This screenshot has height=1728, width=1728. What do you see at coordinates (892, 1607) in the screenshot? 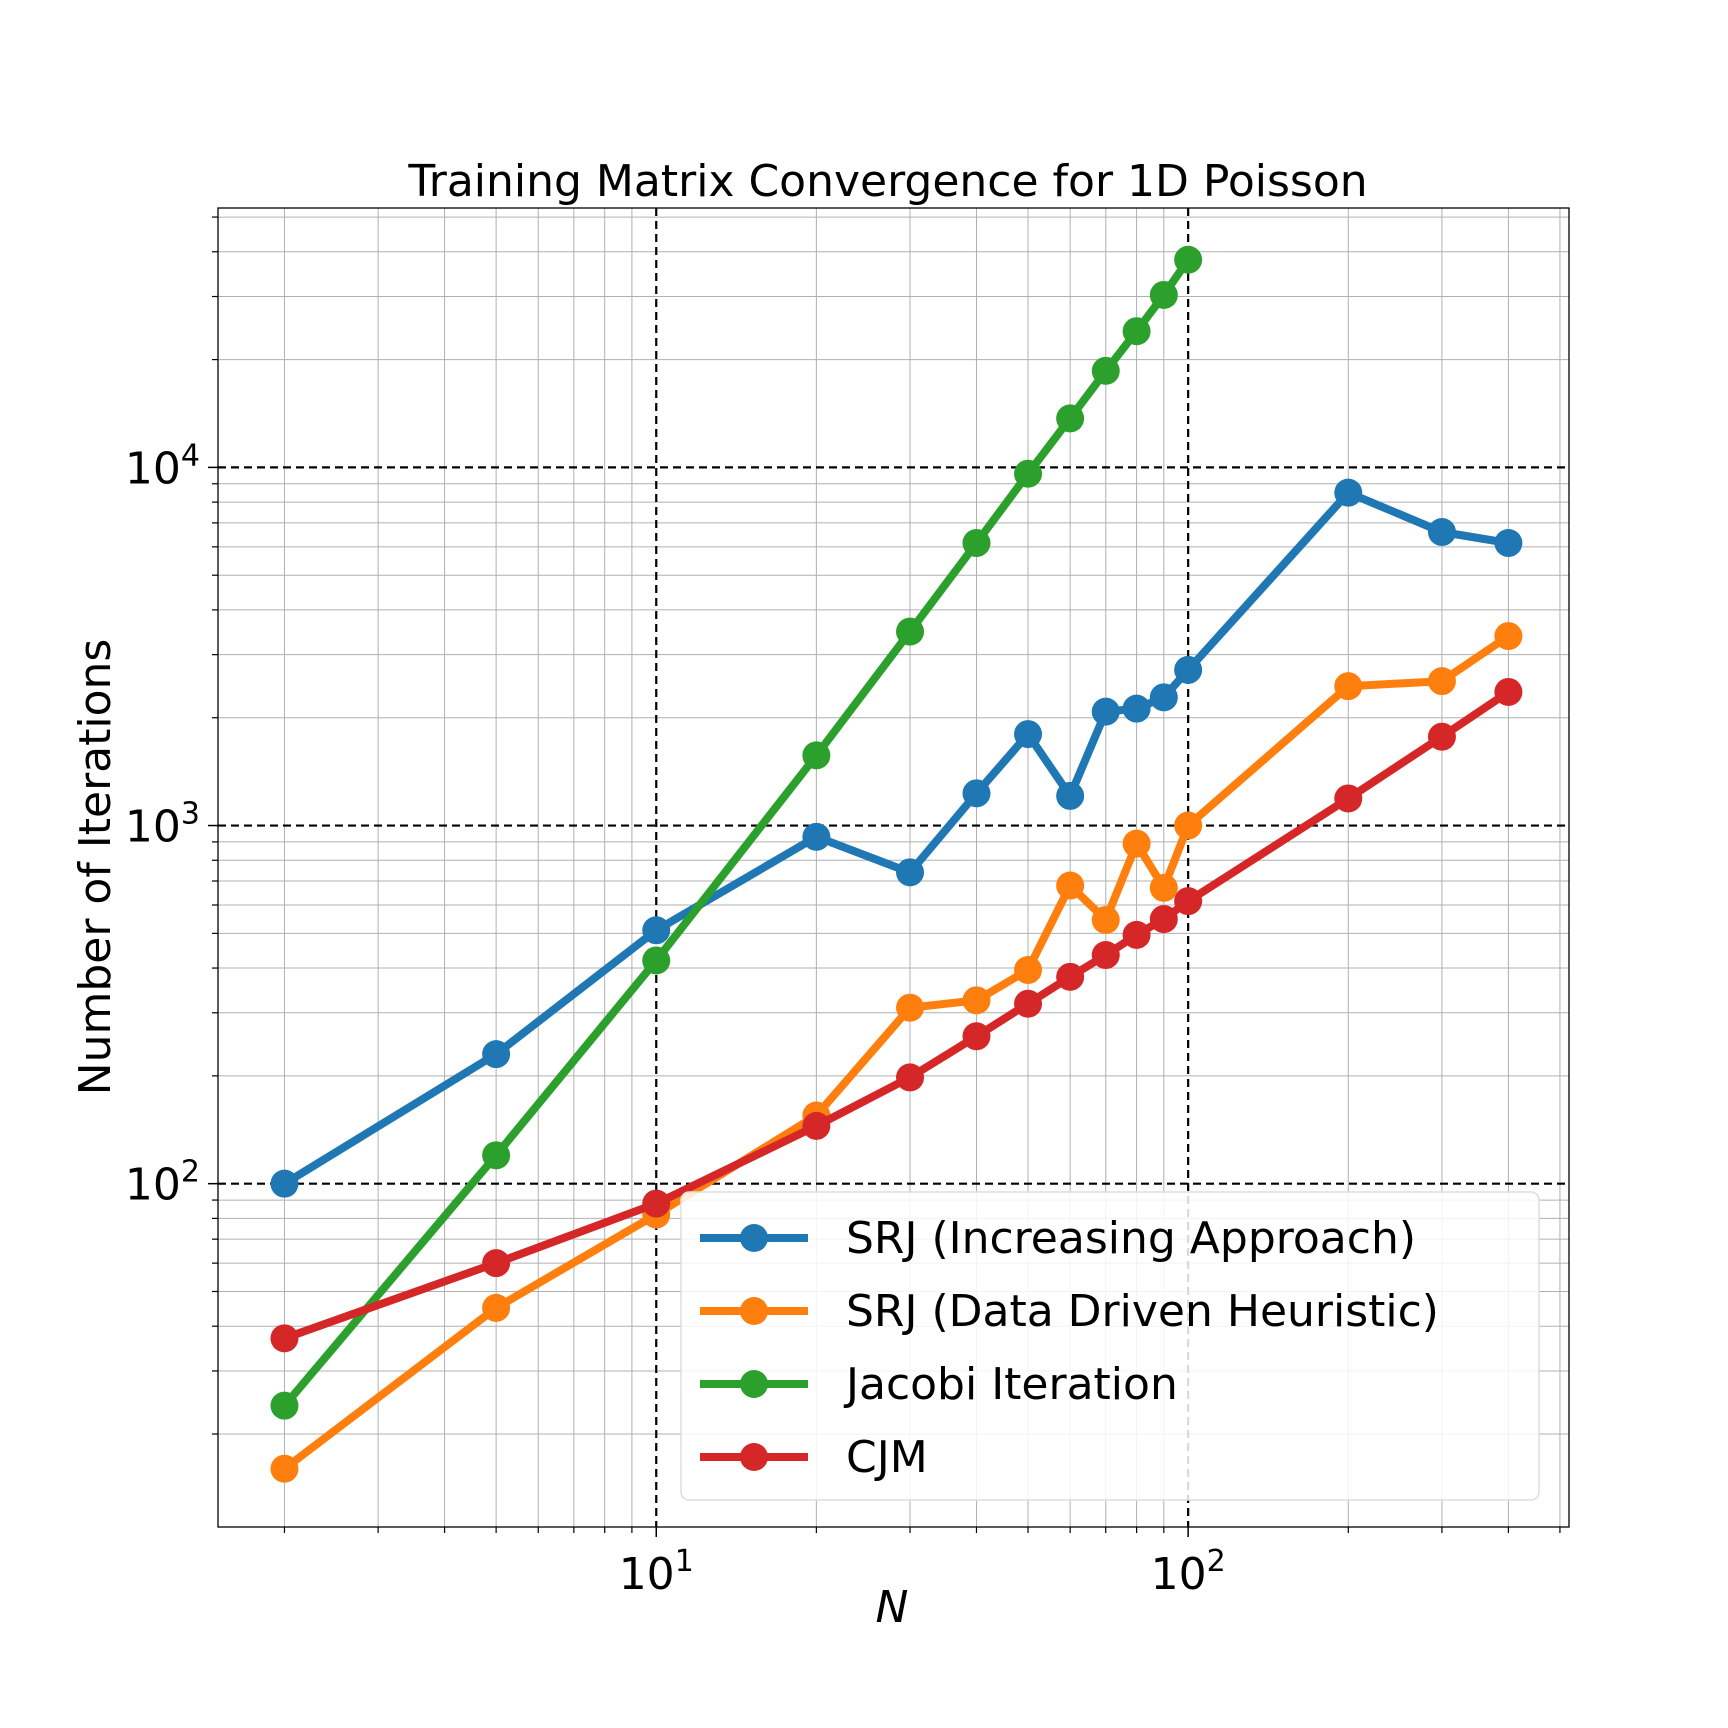
I see `x-axis-label: N` at bounding box center [892, 1607].